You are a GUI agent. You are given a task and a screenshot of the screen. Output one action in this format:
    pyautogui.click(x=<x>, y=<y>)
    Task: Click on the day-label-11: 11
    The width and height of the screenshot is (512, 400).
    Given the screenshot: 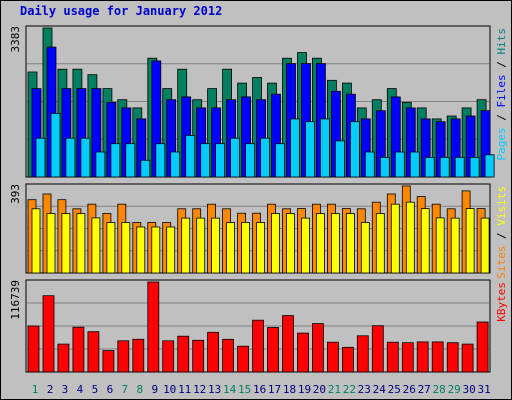 What is the action you would take?
    pyautogui.click(x=184, y=389)
    